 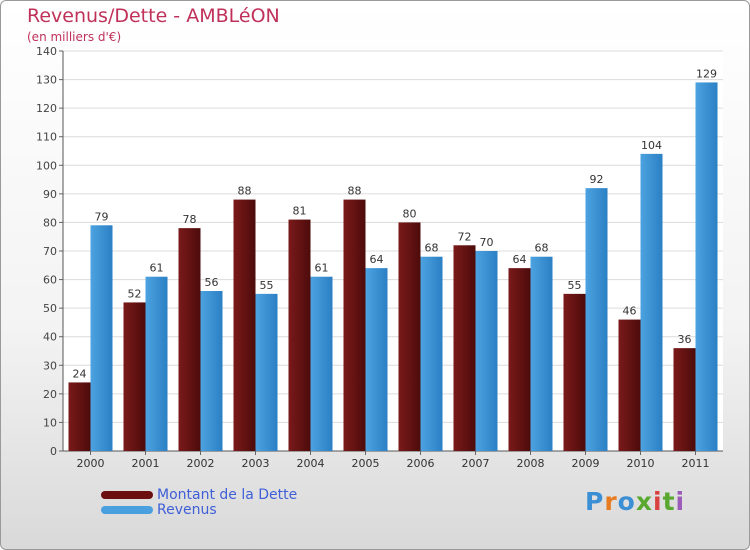 I want to click on x-tick-label: 2006, so click(x=421, y=463).